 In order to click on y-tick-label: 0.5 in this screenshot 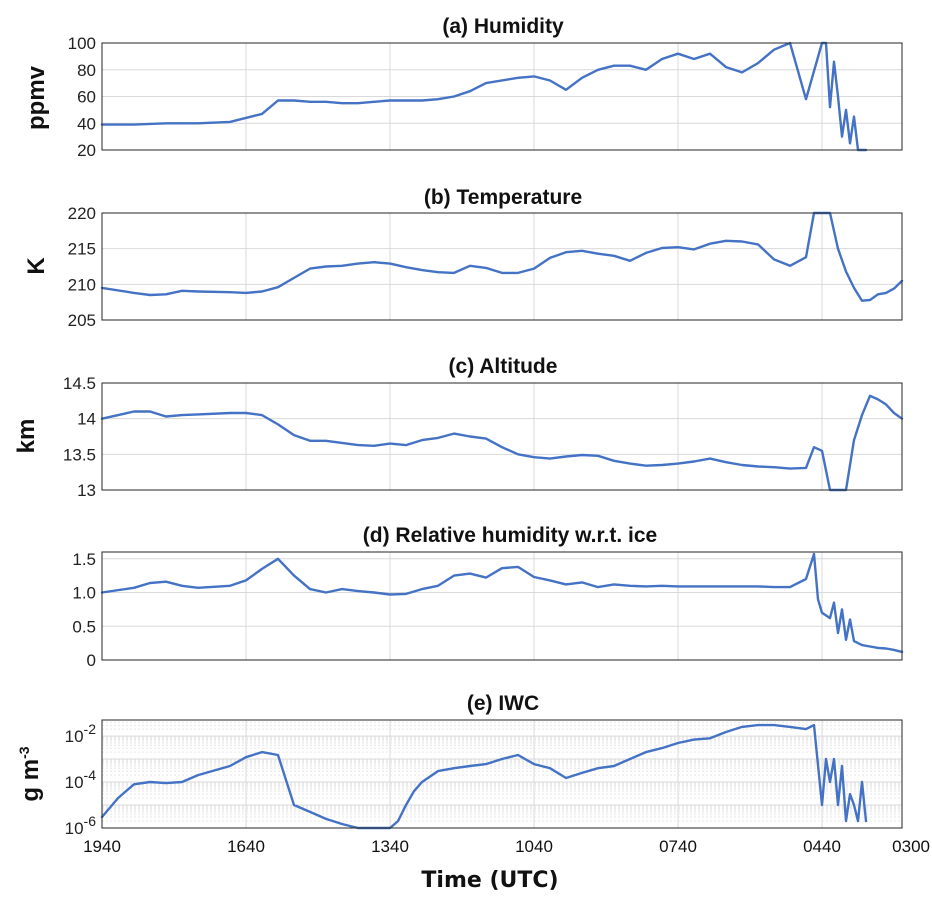, I will do `click(84, 626)`.